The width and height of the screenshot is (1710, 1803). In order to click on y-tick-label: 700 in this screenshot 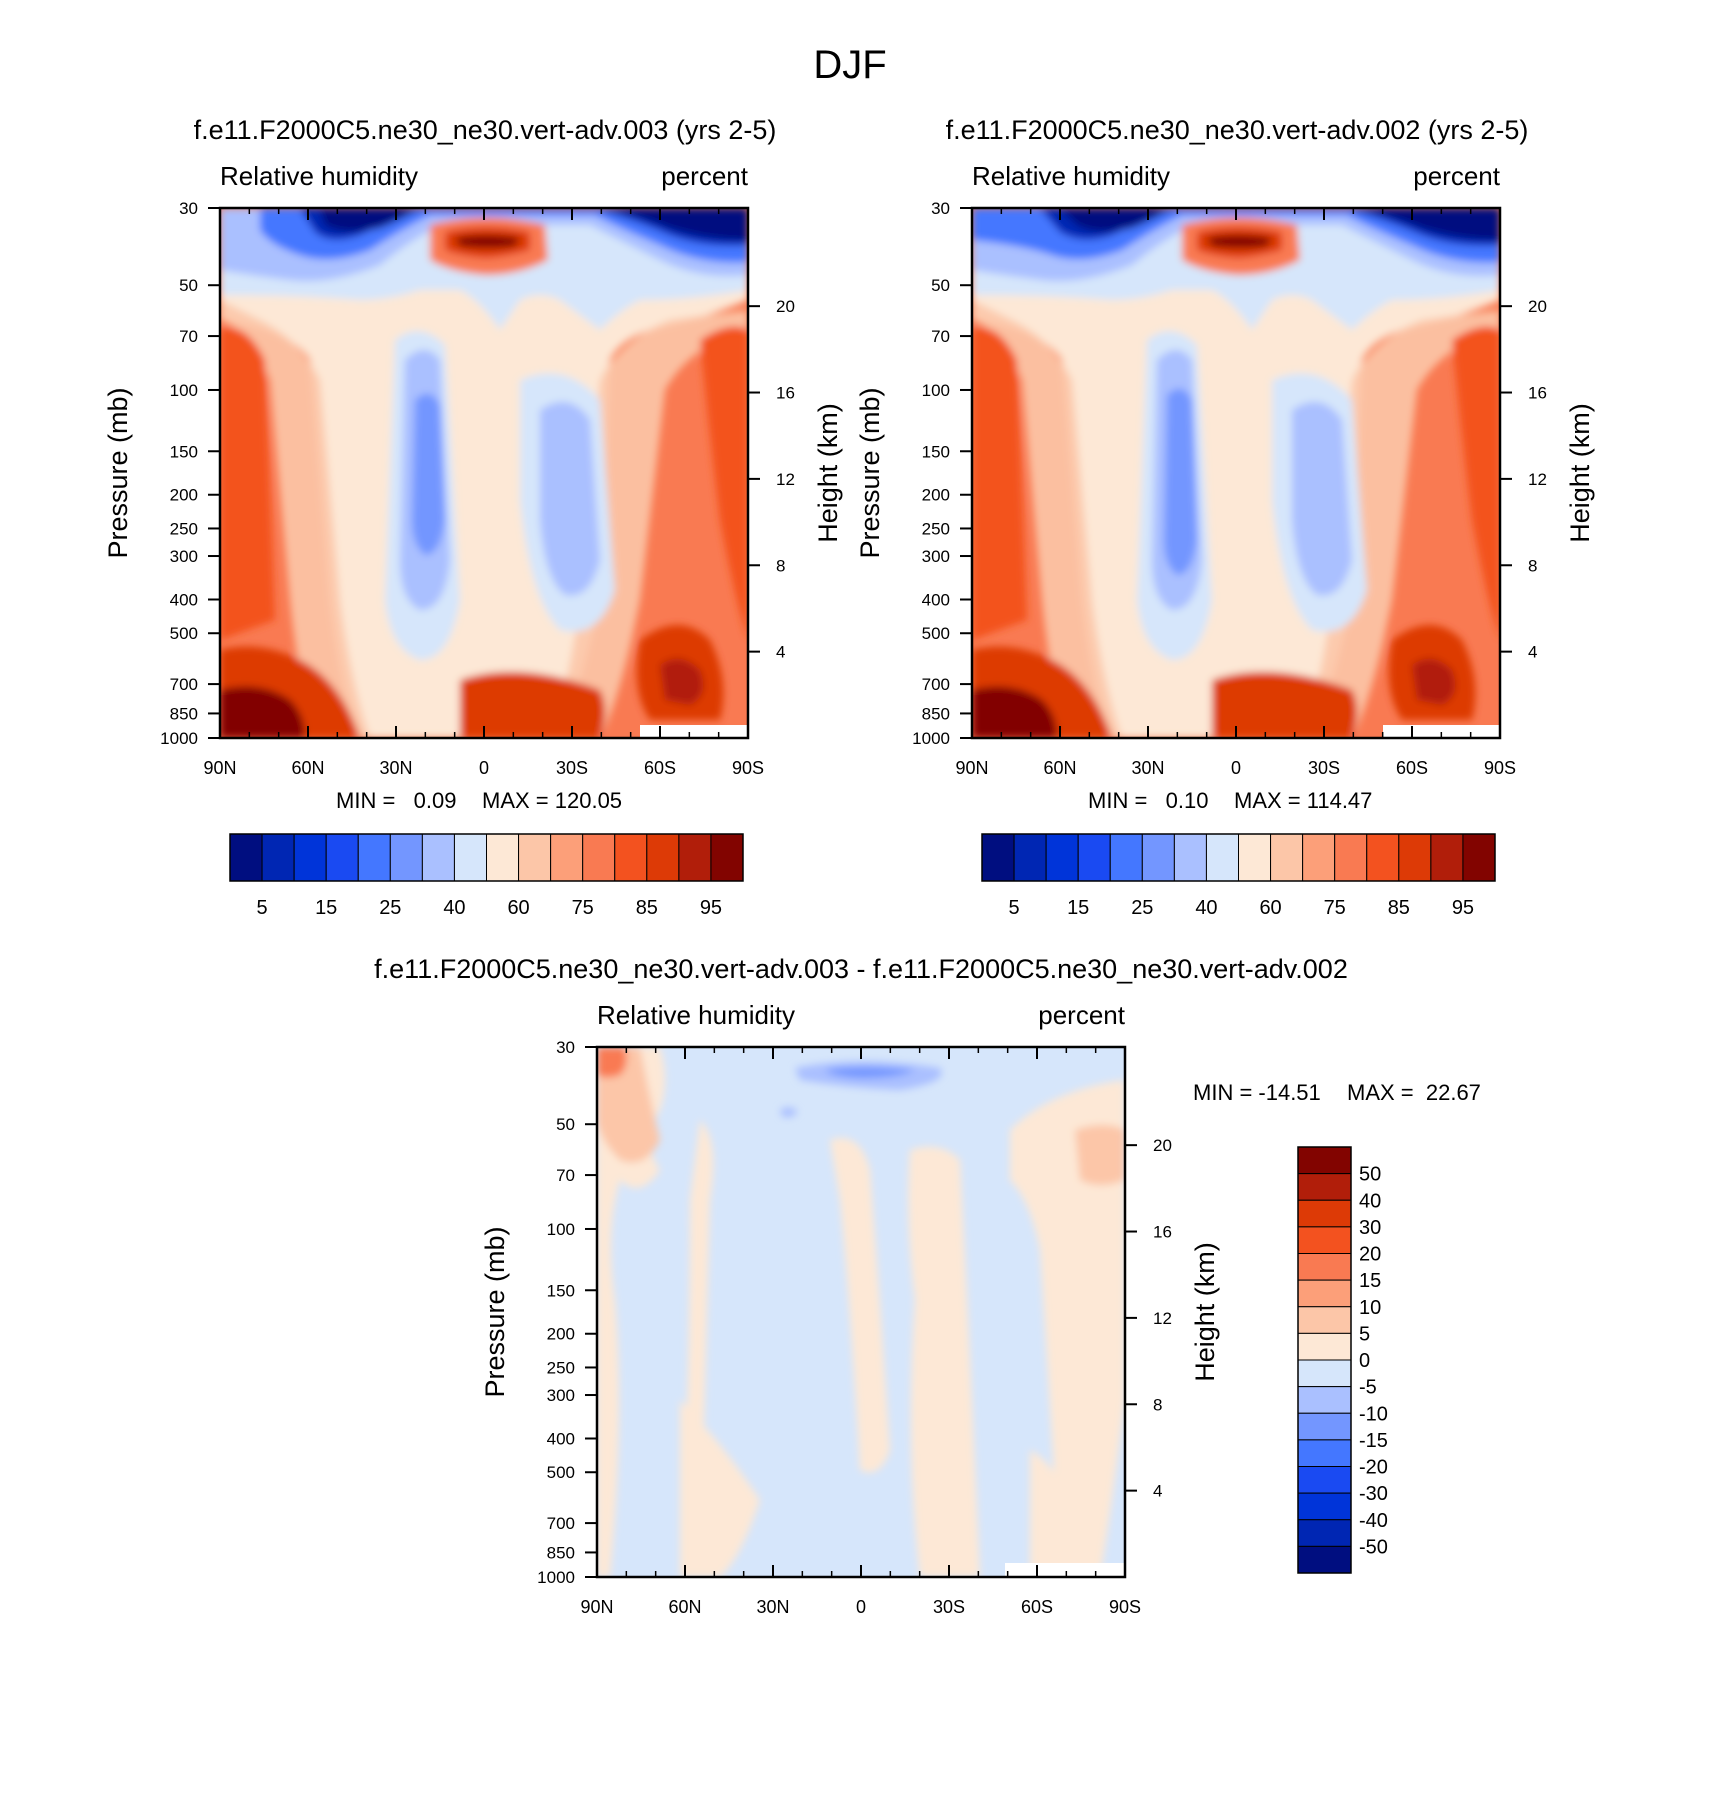, I will do `click(561, 1523)`.